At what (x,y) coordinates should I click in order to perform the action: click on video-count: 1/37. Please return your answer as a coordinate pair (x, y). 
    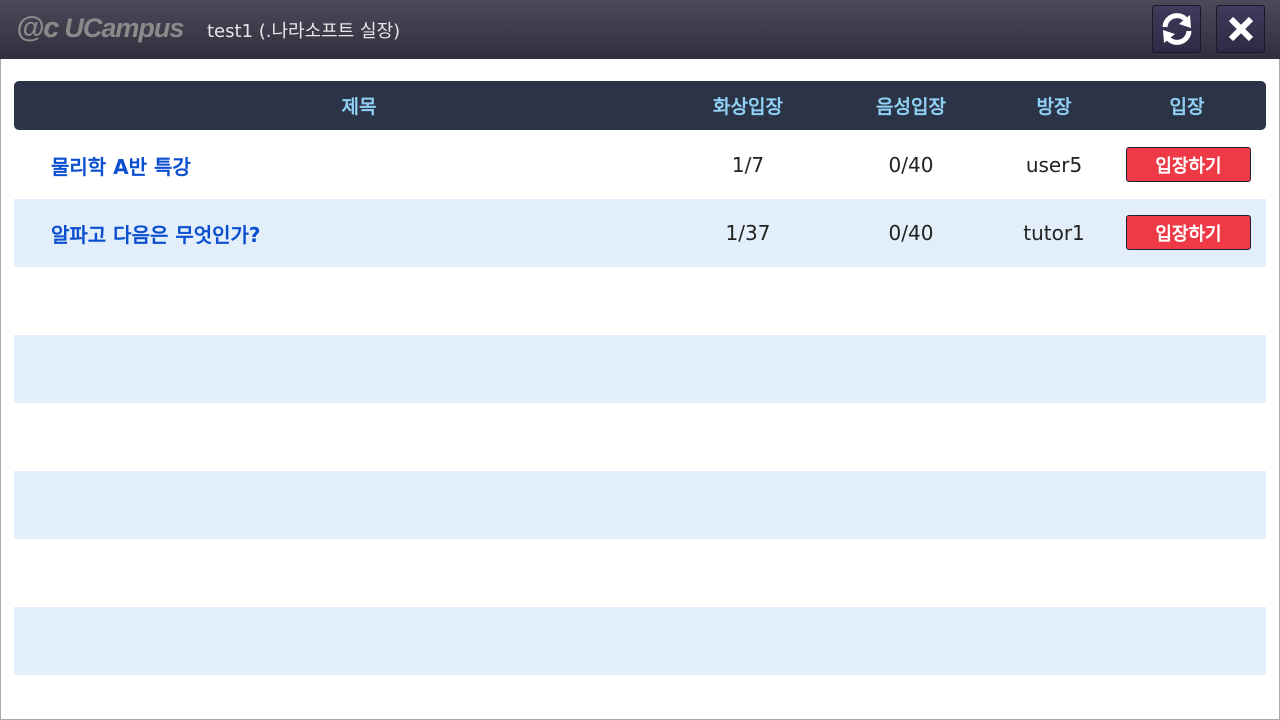
    Looking at the image, I should click on (748, 233).